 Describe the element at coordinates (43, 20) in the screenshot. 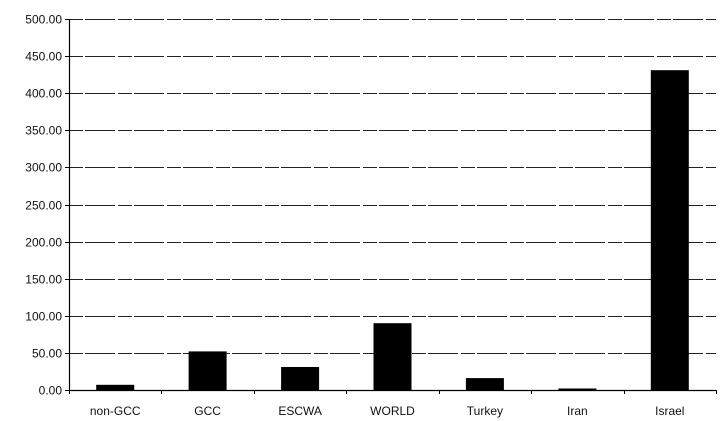

I see `y-tick-label: 500.00` at that location.